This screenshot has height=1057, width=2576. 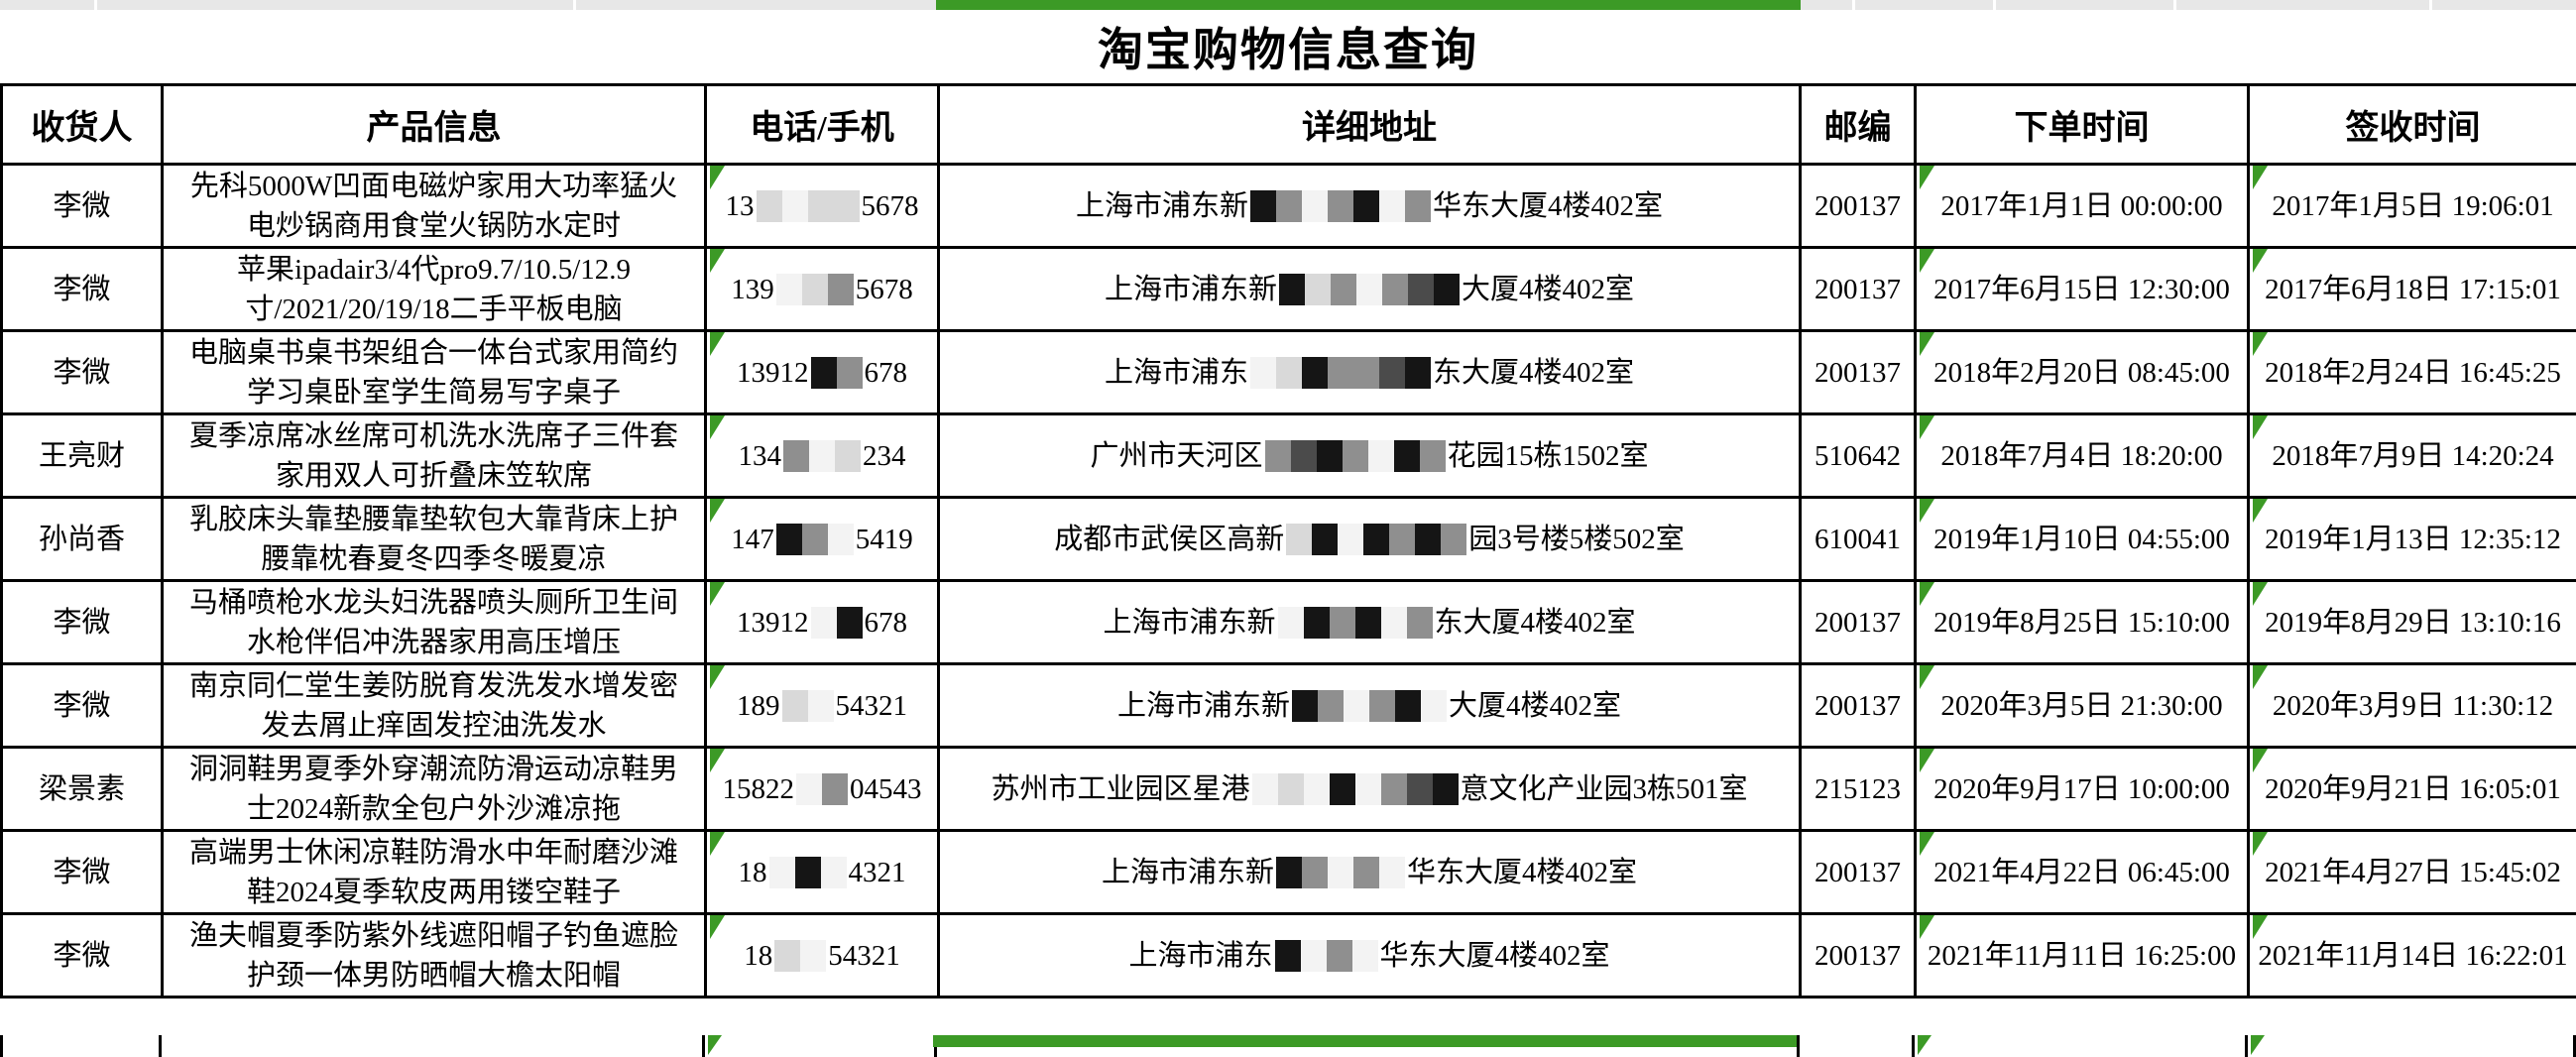 I want to click on column-header-product: 产品信息, so click(x=434, y=124).